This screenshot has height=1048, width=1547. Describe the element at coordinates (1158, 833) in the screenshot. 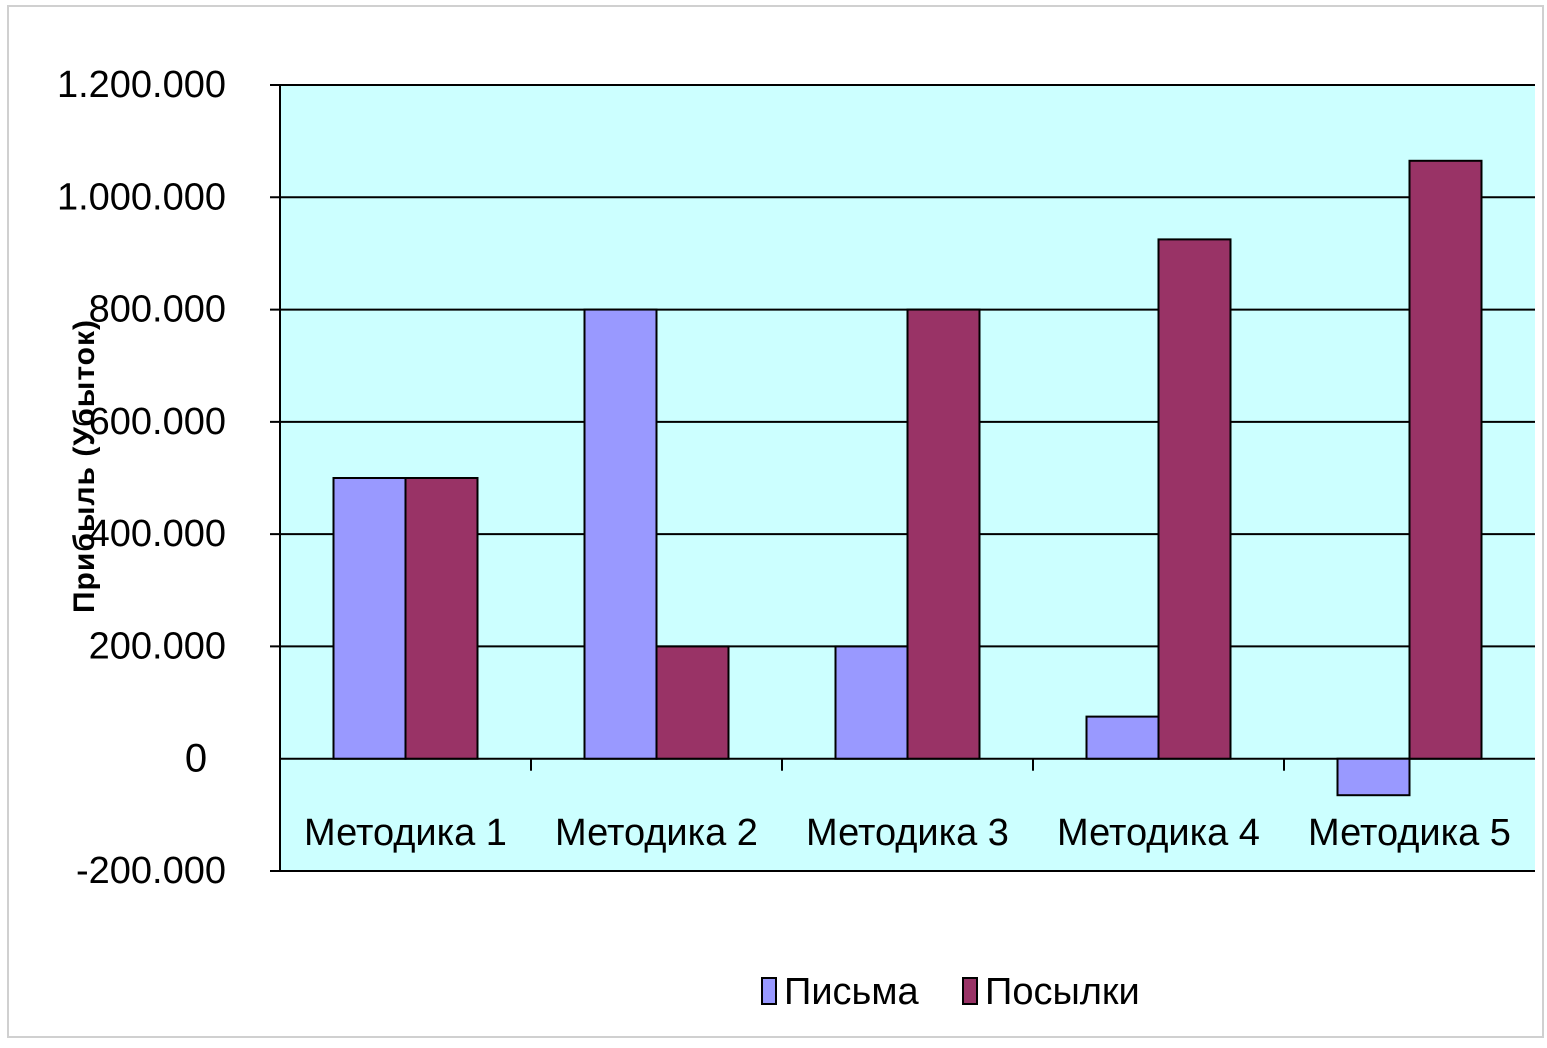

I see `x-category-label: Методика 4` at that location.